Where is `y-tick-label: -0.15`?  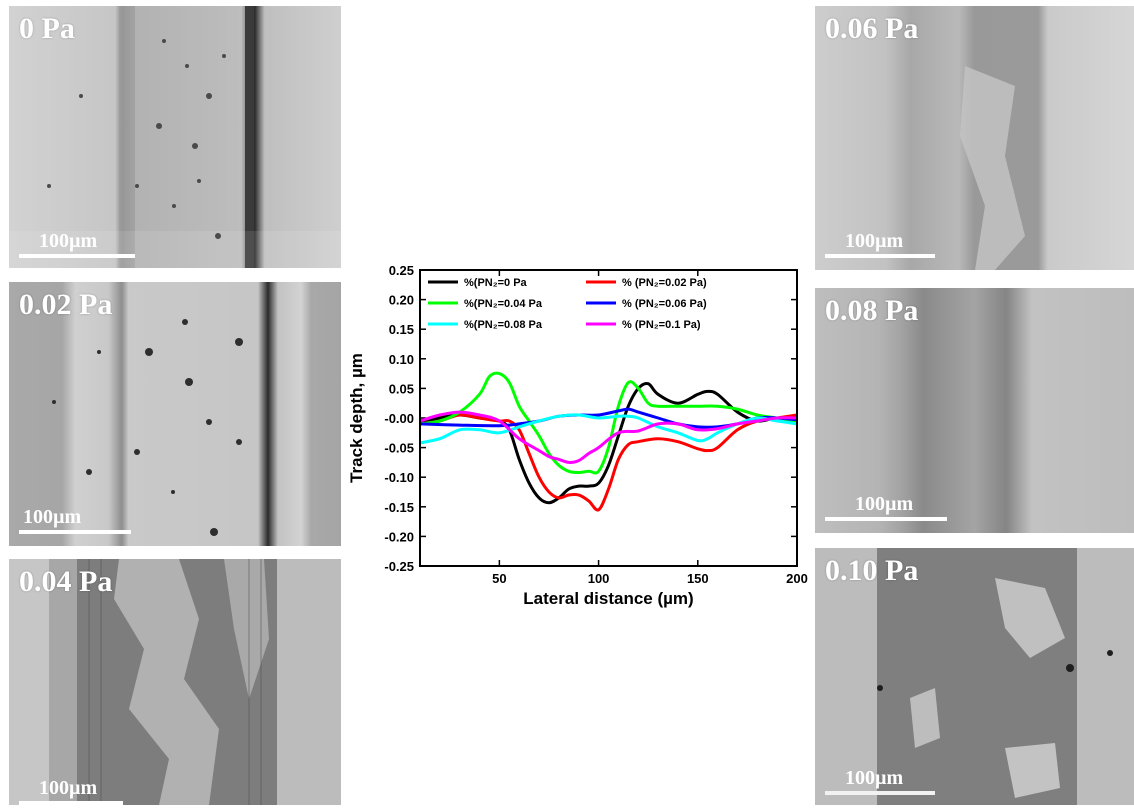 y-tick-label: -0.15 is located at coordinates (399, 507).